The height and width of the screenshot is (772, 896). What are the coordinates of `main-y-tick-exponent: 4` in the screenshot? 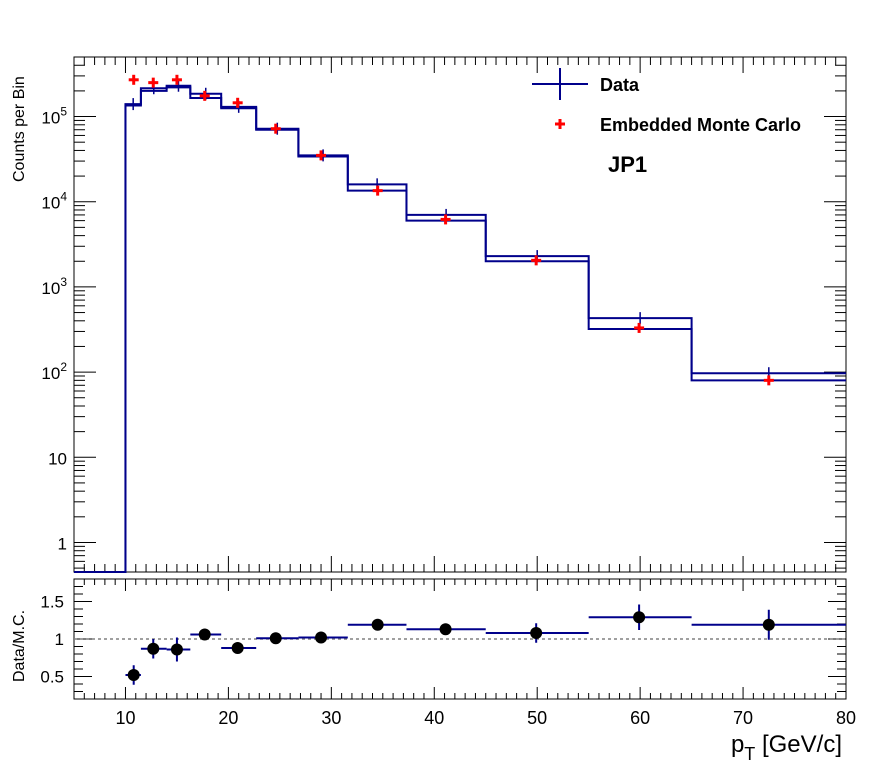 It's located at (63, 197).